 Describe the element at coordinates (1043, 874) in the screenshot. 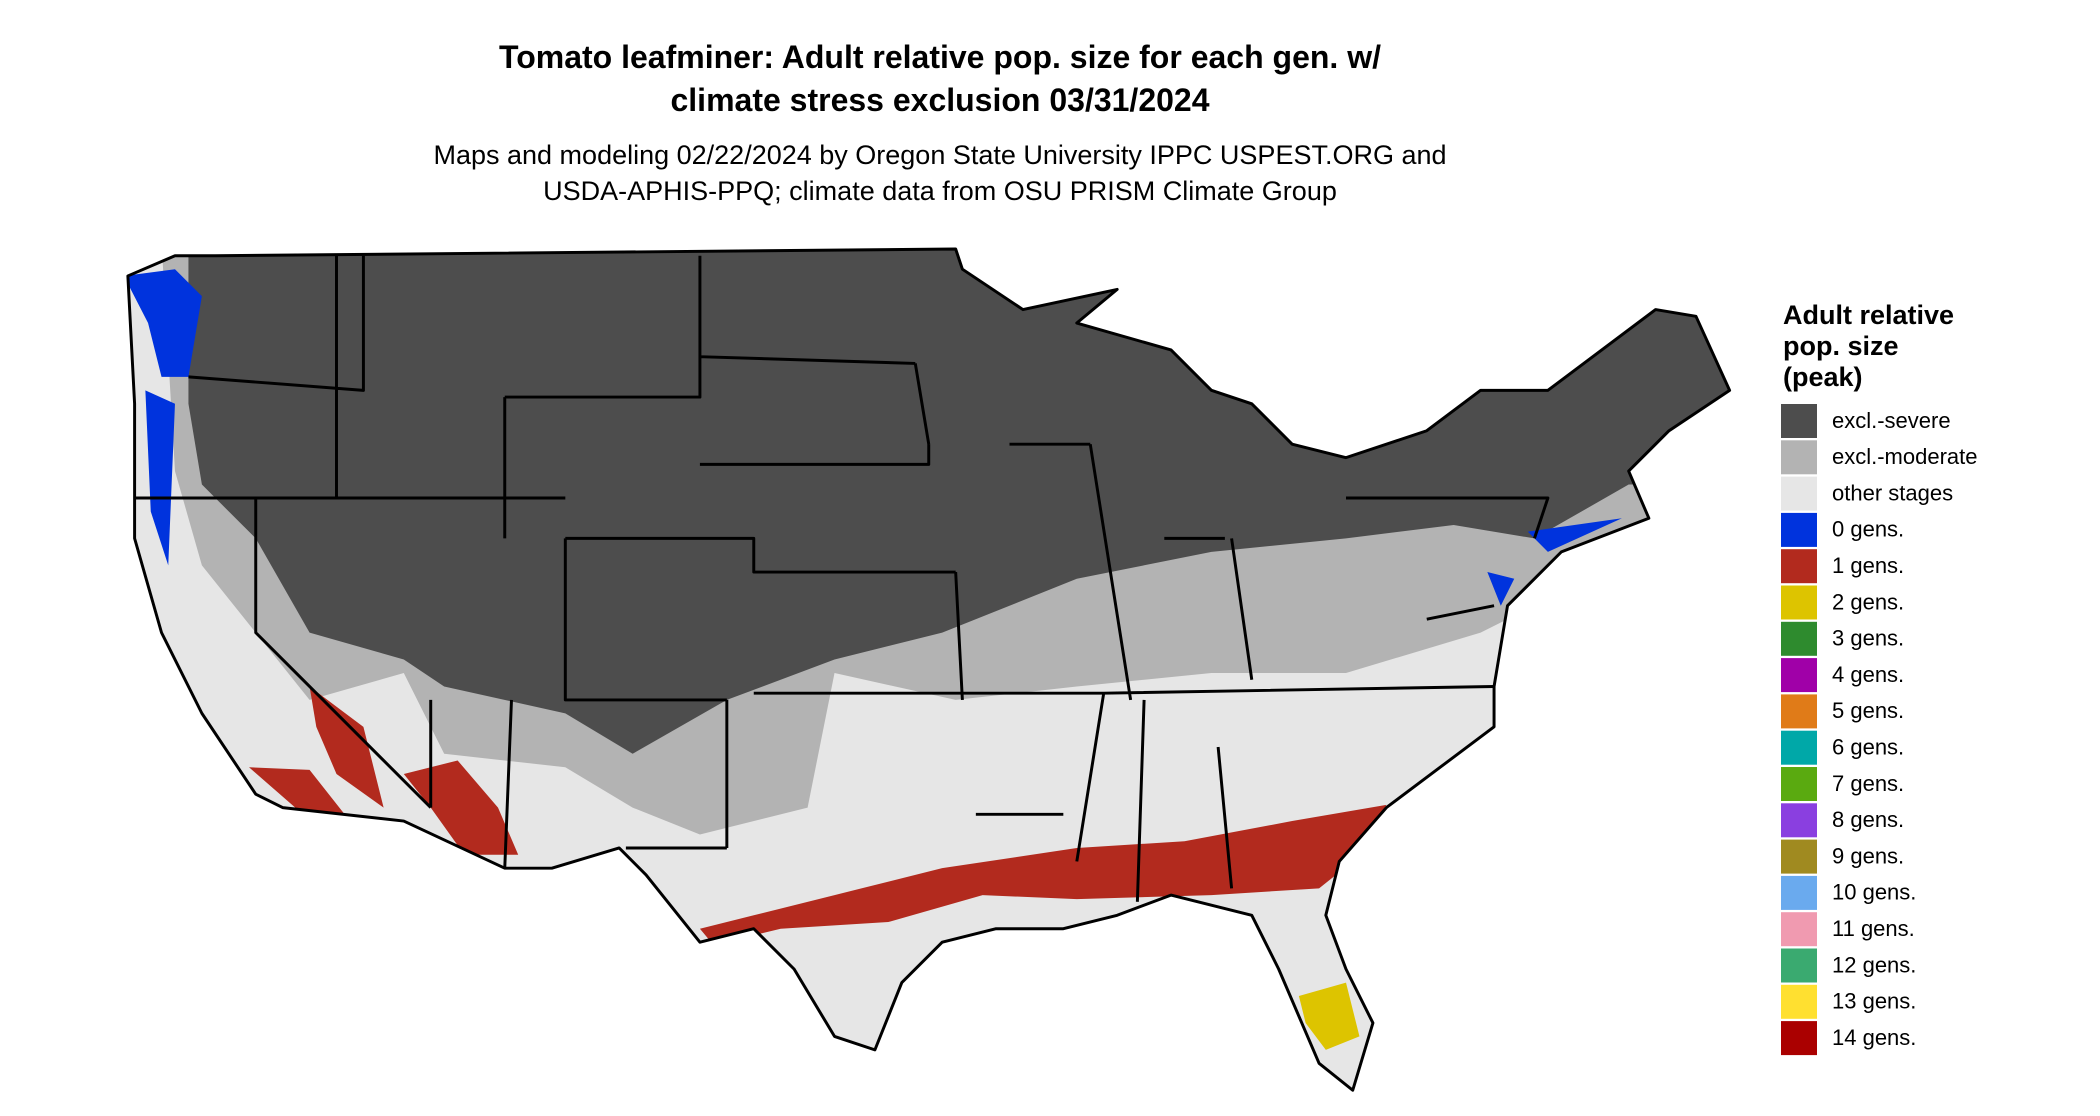

I see `region-1-gen` at that location.